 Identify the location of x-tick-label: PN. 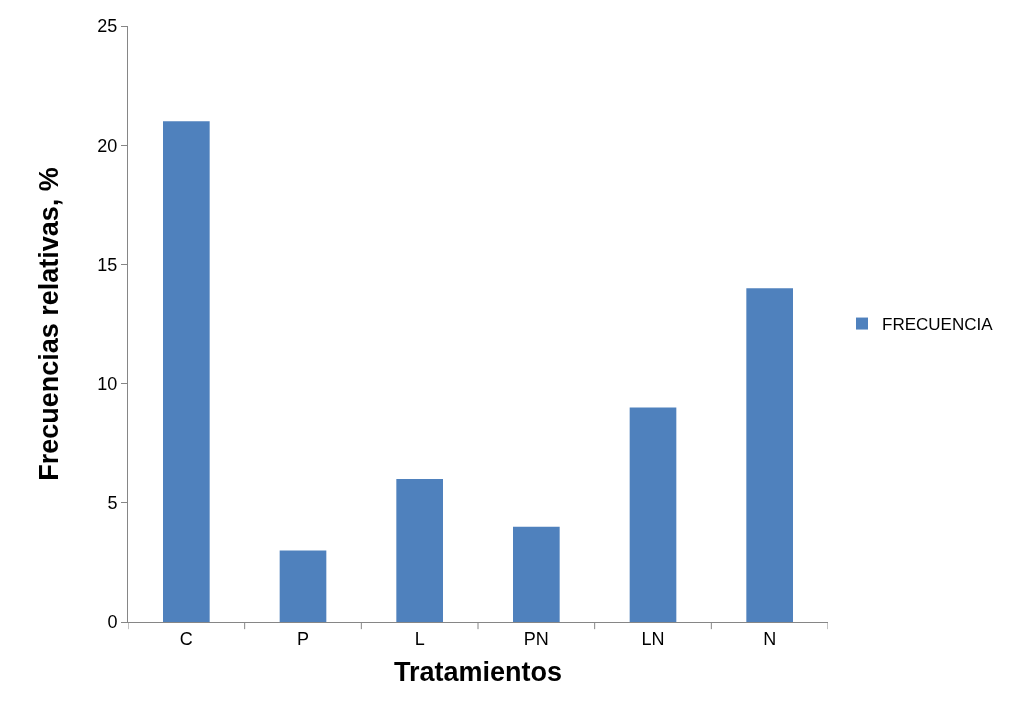
(536, 638).